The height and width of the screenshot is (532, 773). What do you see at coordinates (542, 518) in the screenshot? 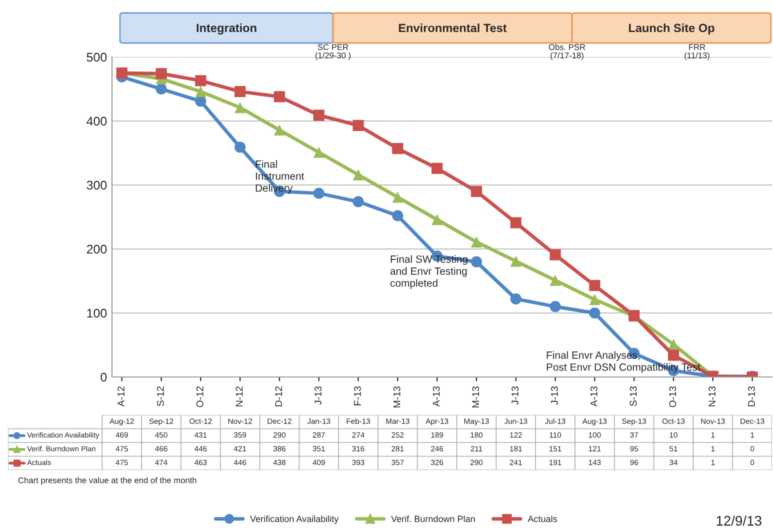
I see `text: Actuals` at bounding box center [542, 518].